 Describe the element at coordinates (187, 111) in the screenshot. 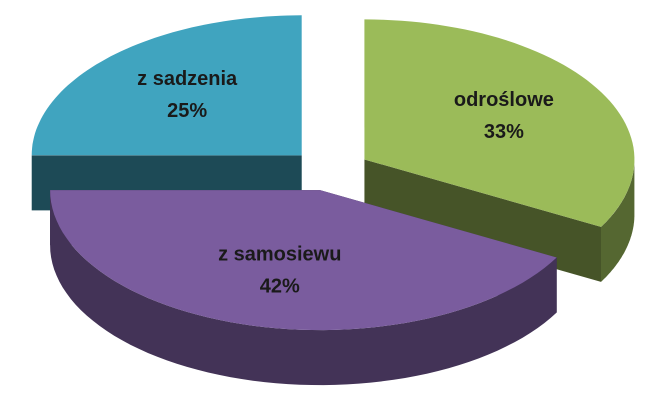

I see `value-label: 25%` at that location.